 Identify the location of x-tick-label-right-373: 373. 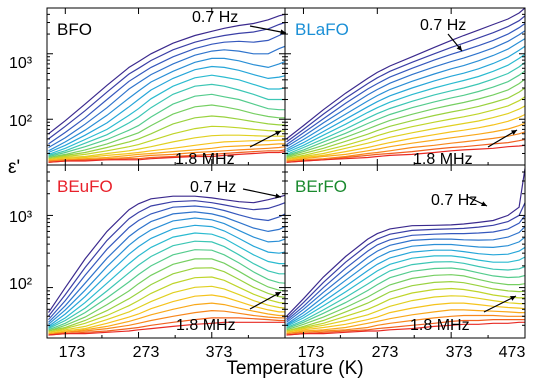
(459, 352).